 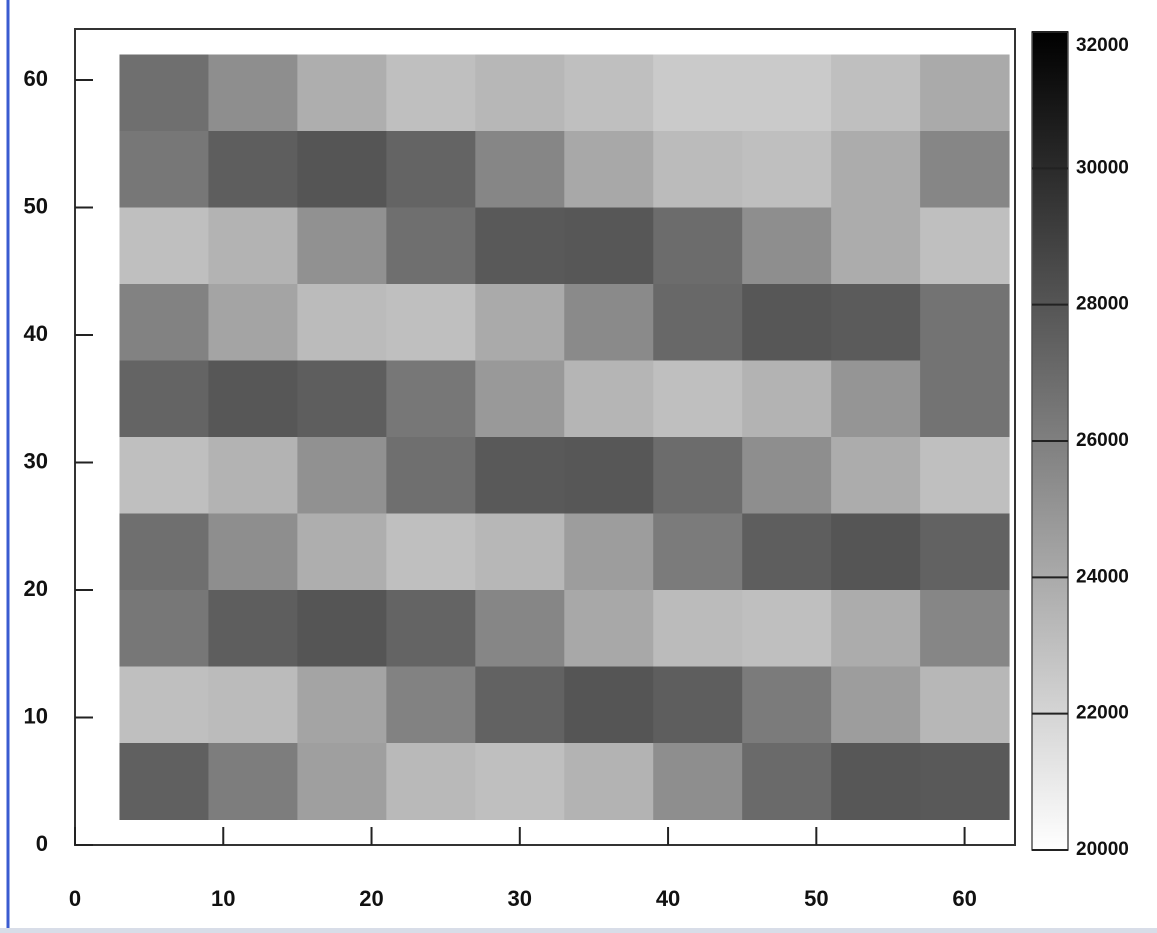 What do you see at coordinates (36, 333) in the screenshot?
I see `y-tick-label: 40` at bounding box center [36, 333].